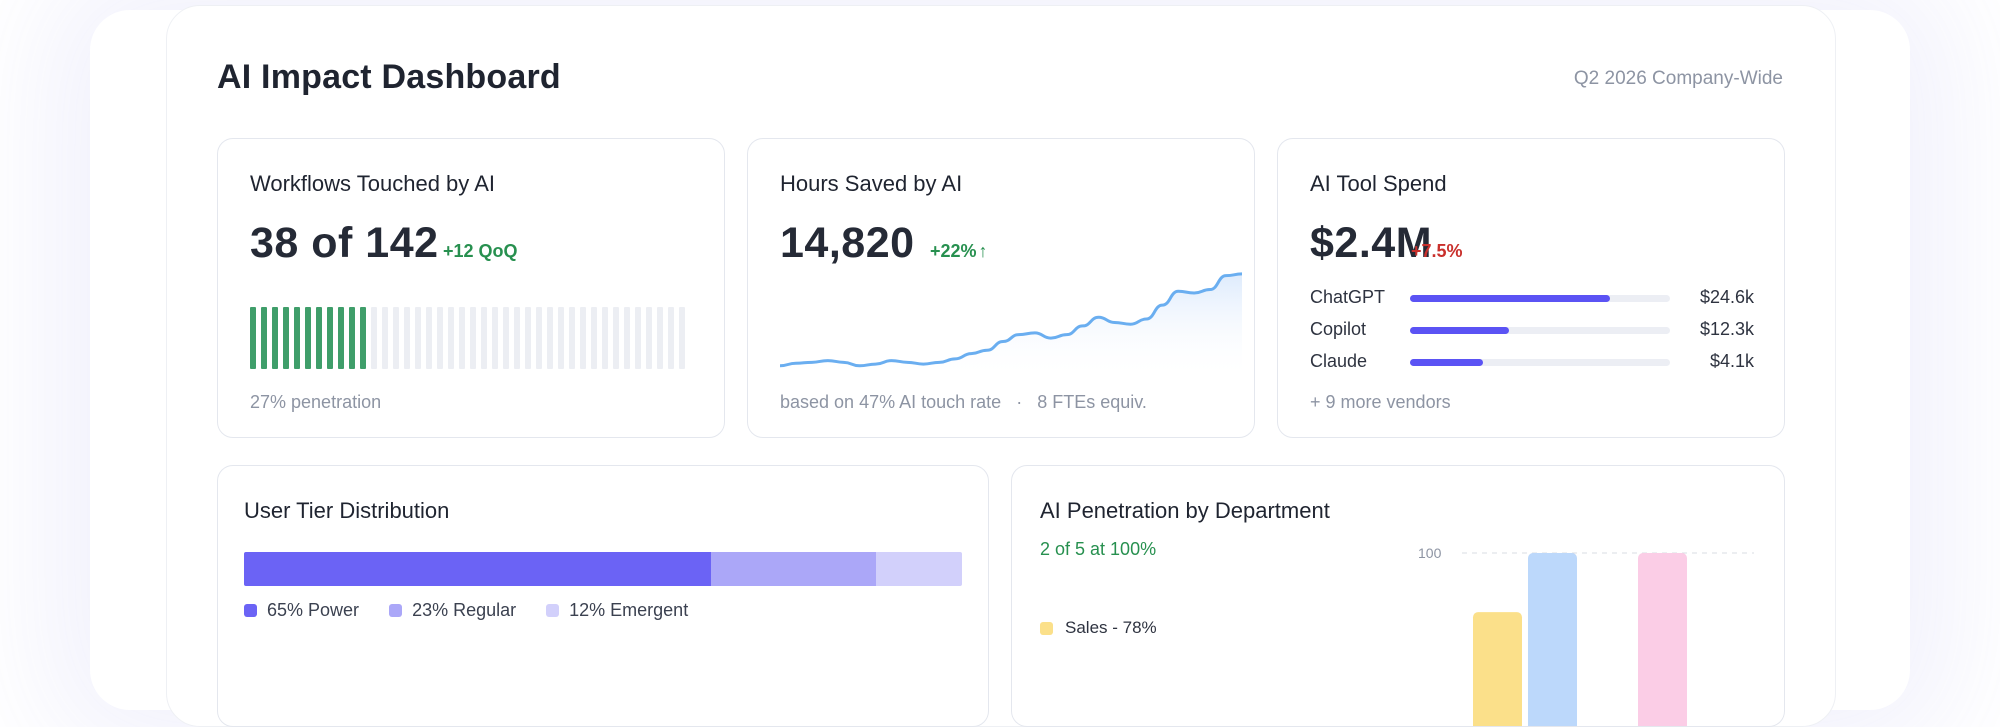 The height and width of the screenshot is (727, 2000). Describe the element at coordinates (891, 402) in the screenshot. I see `touch-rate-text: based on 47% AI touch rate` at that location.